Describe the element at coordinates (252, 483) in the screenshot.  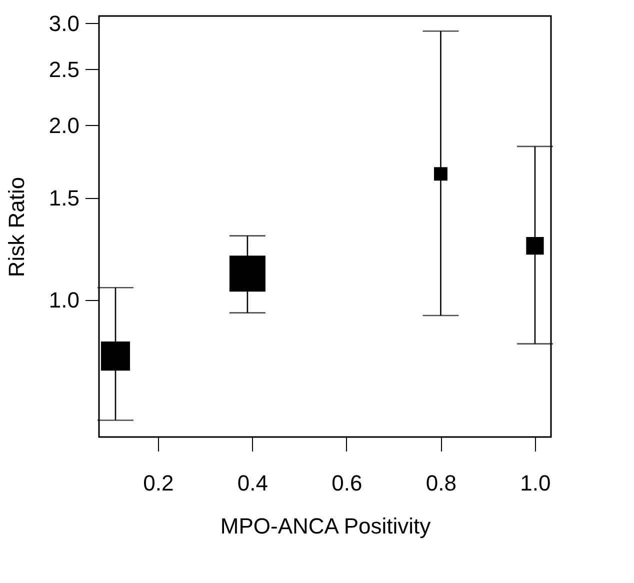
I see `x-tick-label: 0.4` at that location.